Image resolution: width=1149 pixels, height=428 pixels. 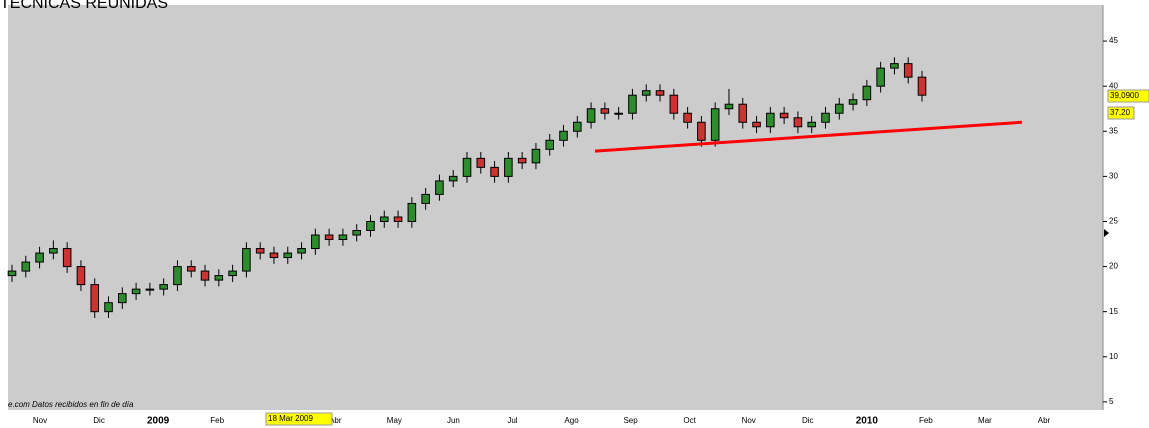 I want to click on x-tick-label: Jun, so click(x=453, y=420).